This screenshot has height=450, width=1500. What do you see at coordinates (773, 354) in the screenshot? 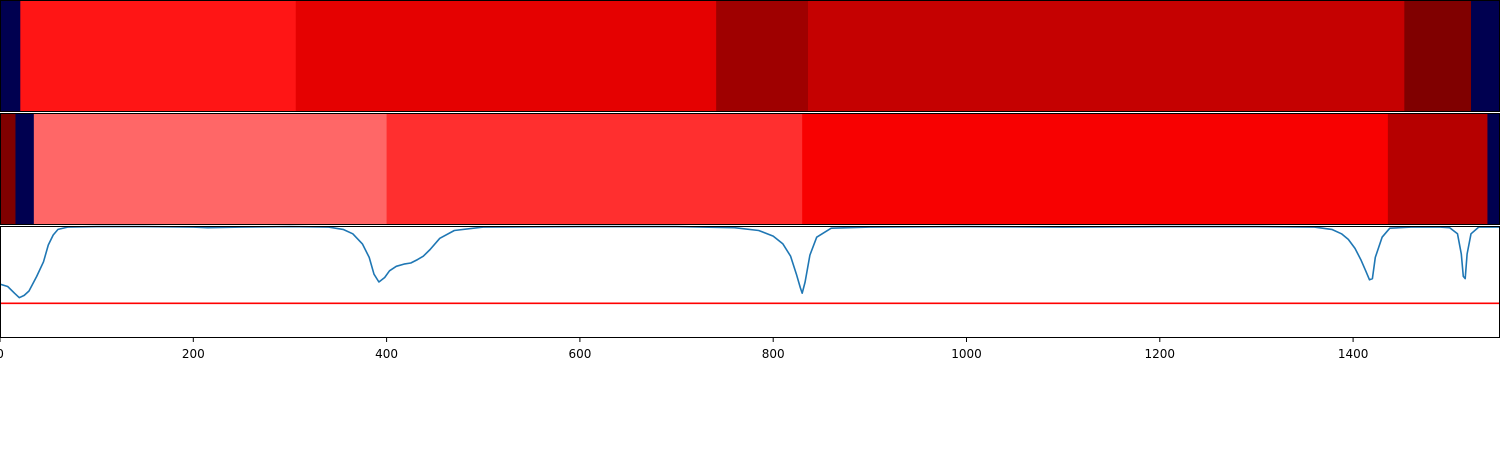
I see `x-tick-label: 800` at bounding box center [773, 354].